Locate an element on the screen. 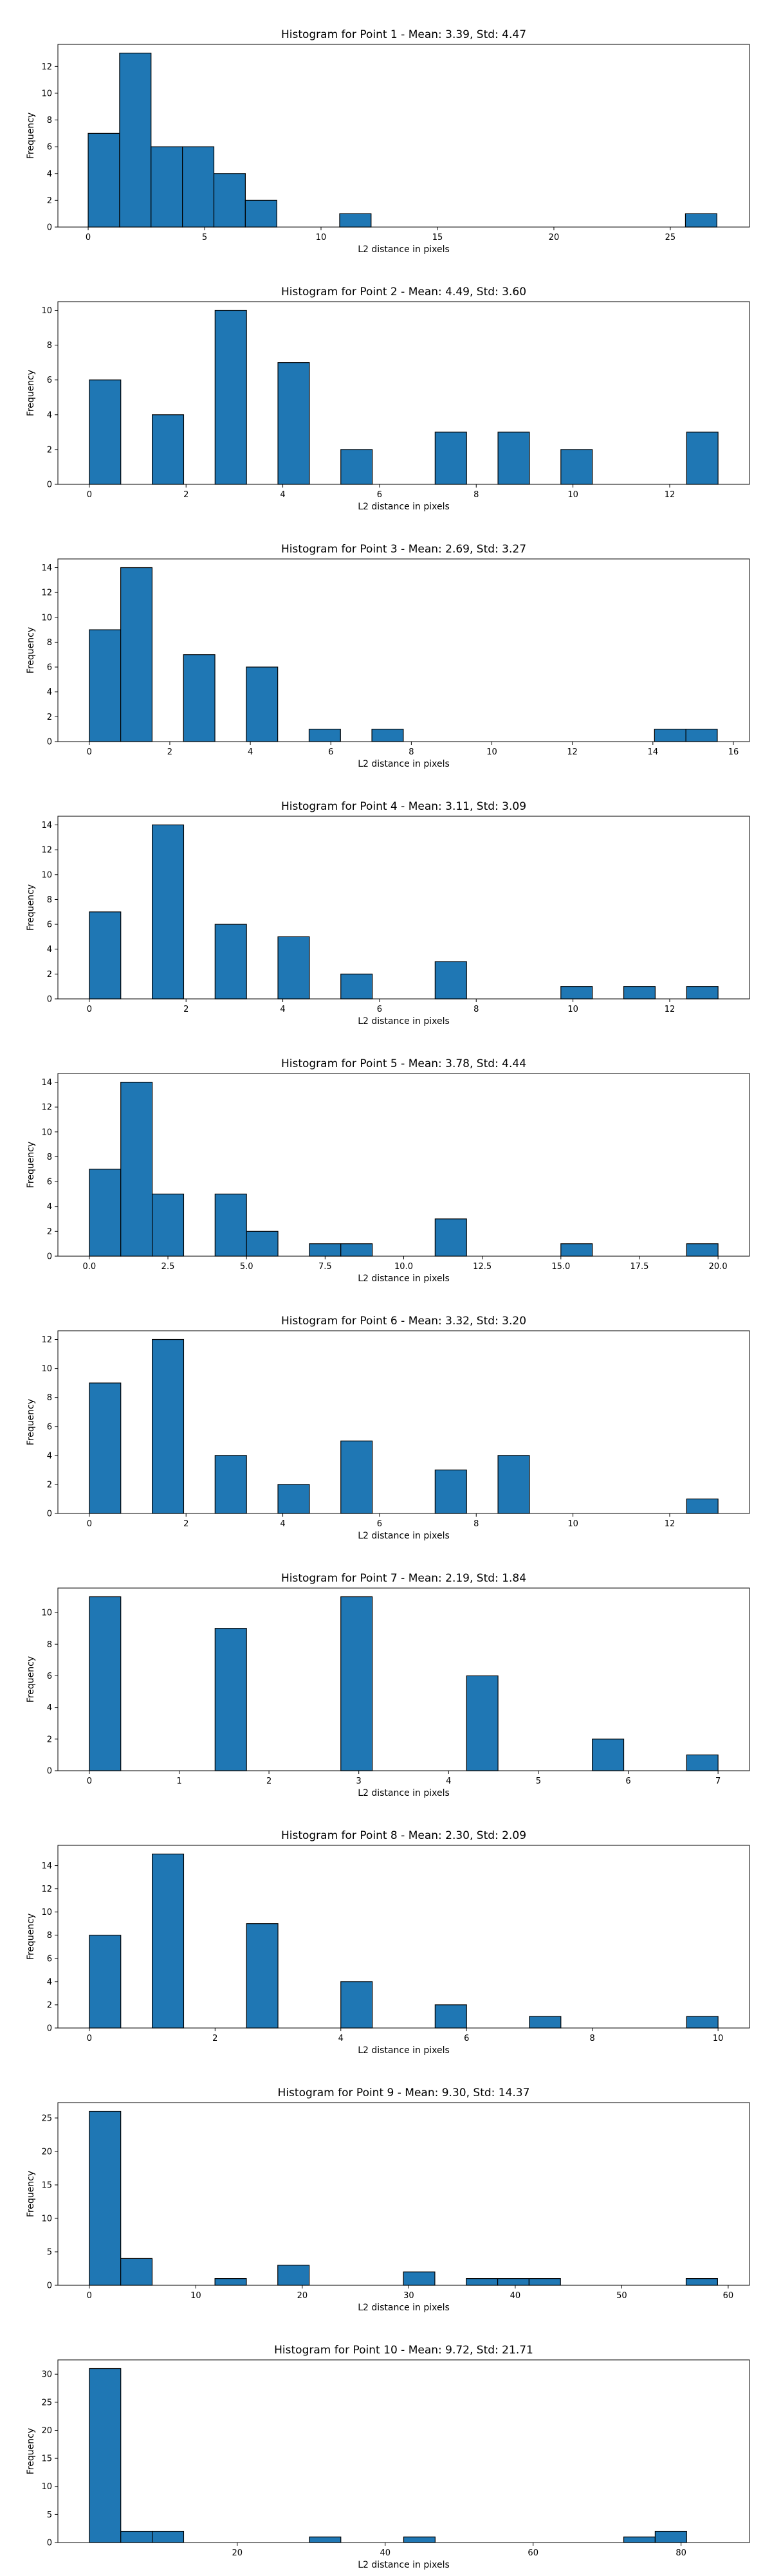  x-tick-label: 60 is located at coordinates (533, 2553).